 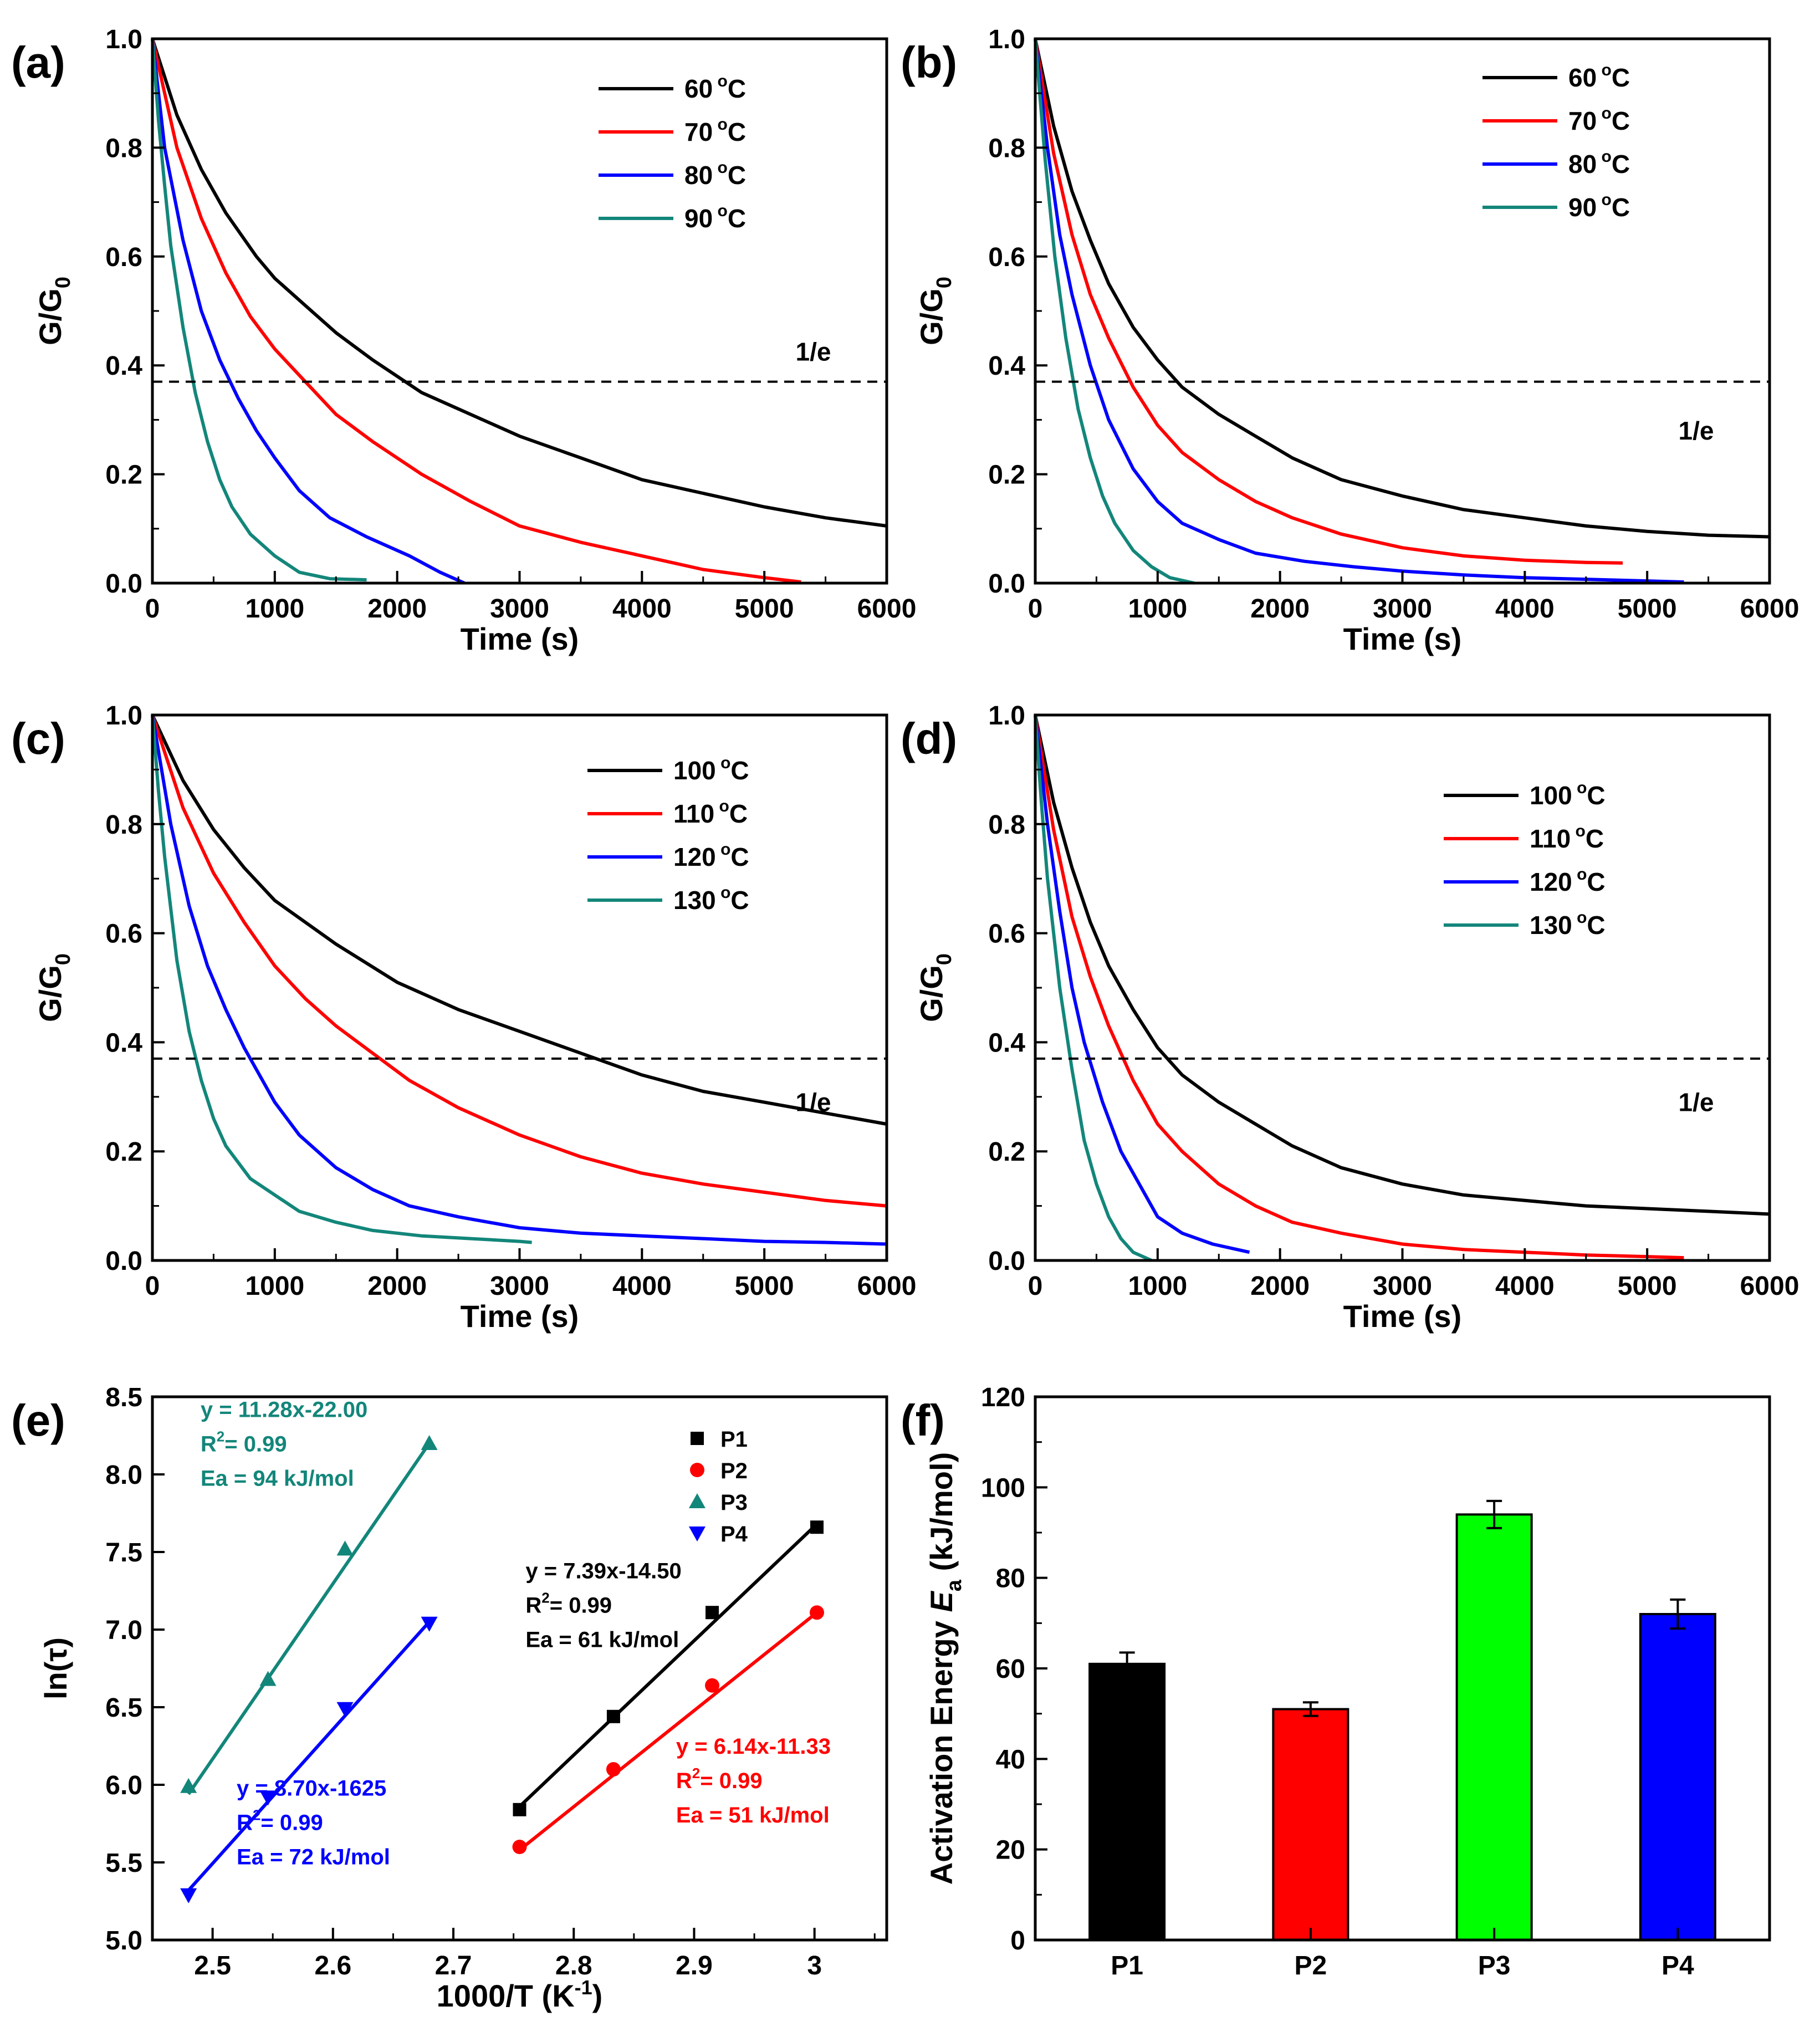 What do you see at coordinates (520, 1994) in the screenshot?
I see `x-axis-label: 1000/T (K-1)` at bounding box center [520, 1994].